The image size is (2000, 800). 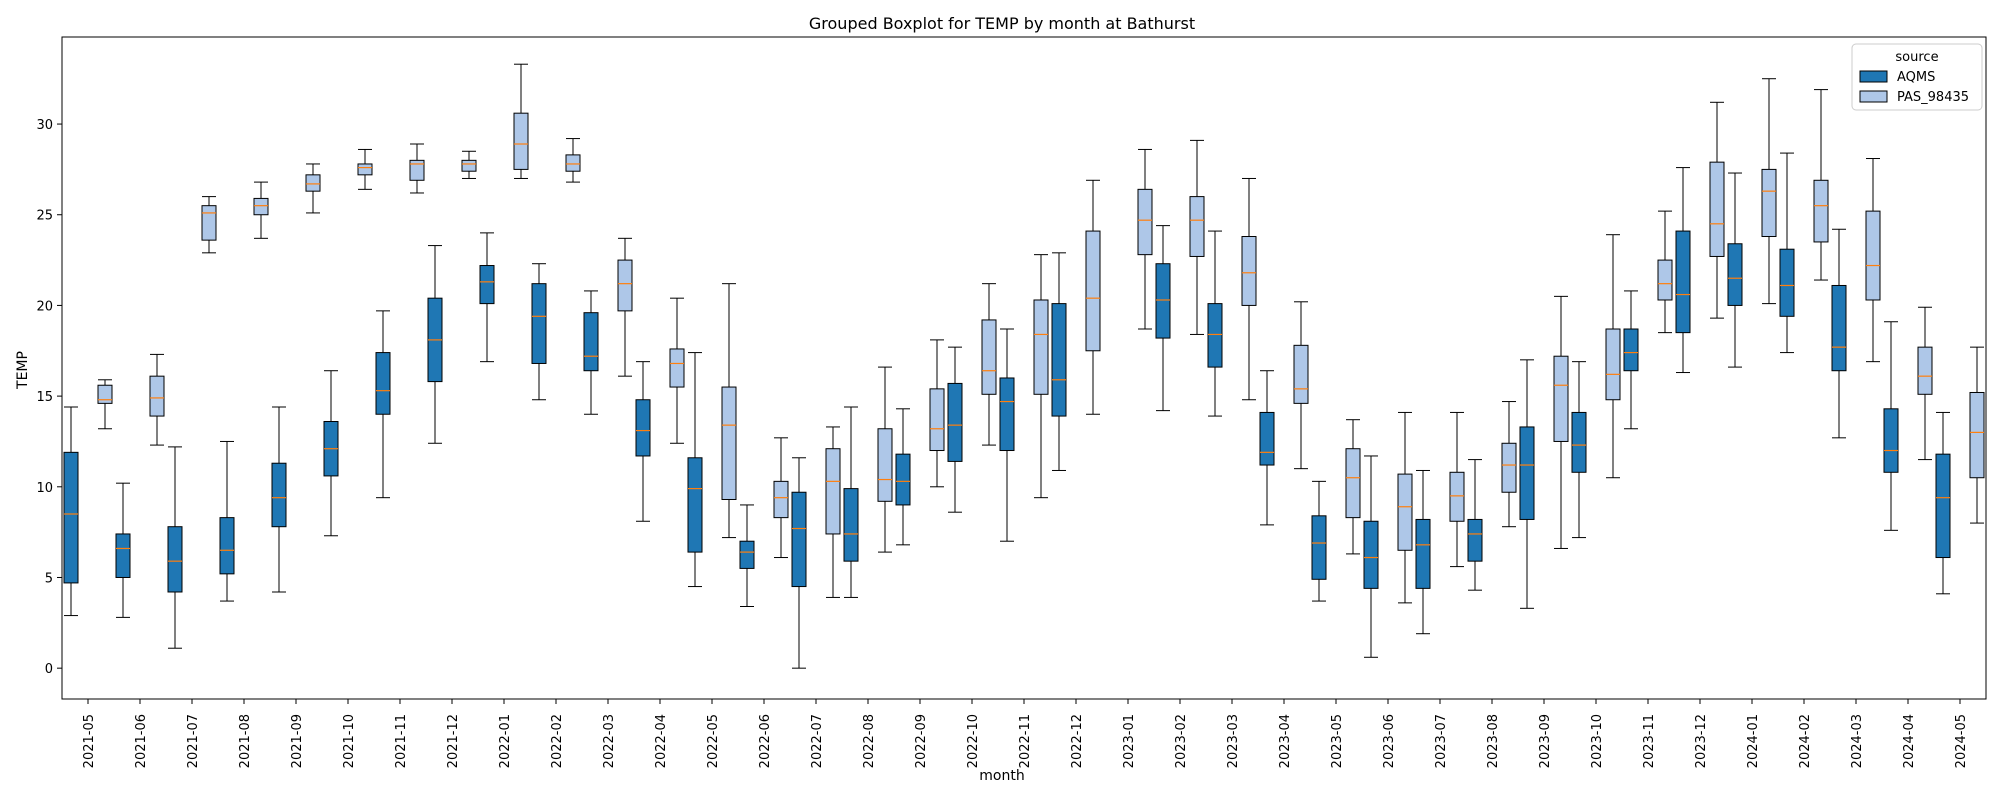 What do you see at coordinates (193, 741) in the screenshot?
I see `x-tick-label: 2021-07` at bounding box center [193, 741].